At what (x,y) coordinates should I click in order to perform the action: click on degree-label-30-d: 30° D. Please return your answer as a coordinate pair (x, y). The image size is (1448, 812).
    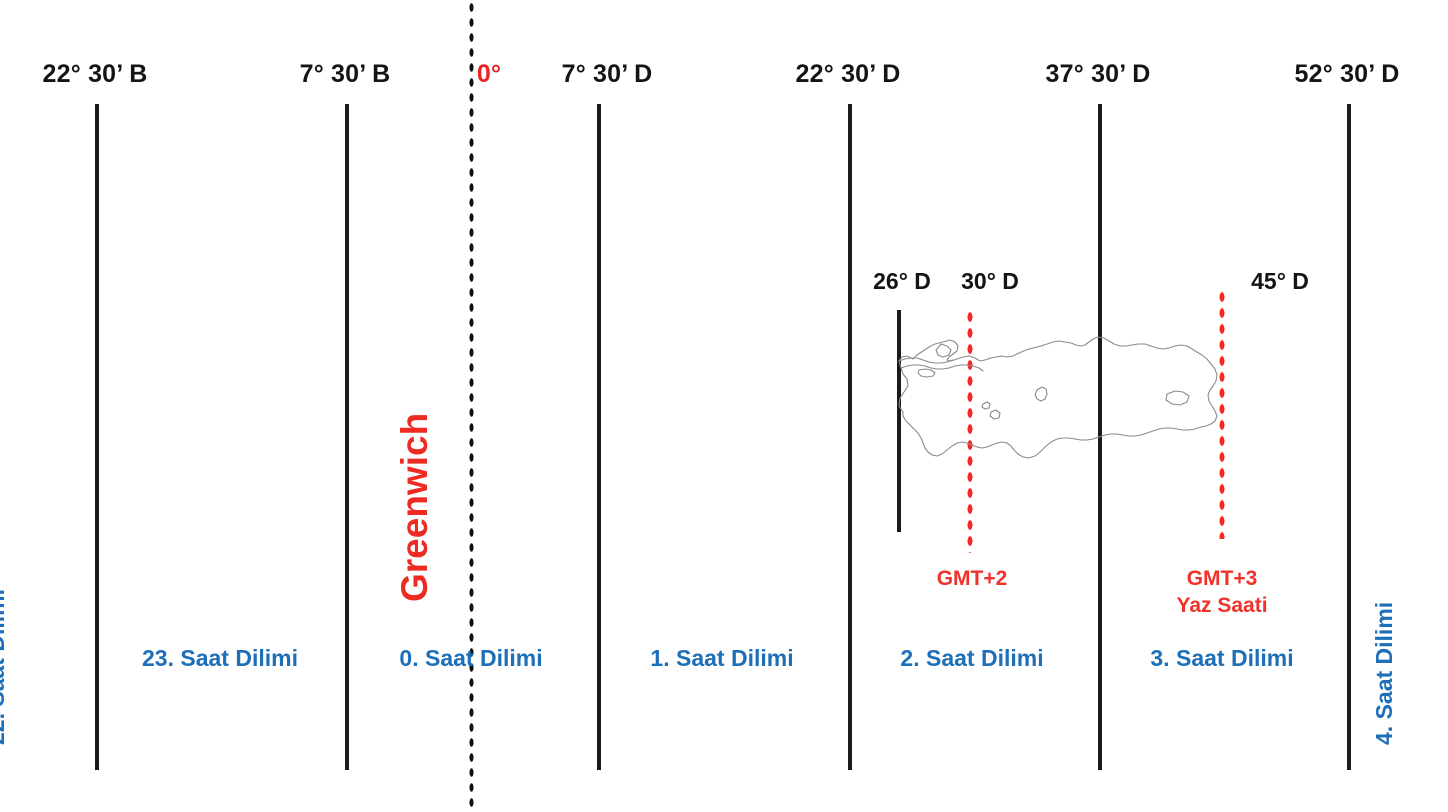
    Looking at the image, I should click on (990, 281).